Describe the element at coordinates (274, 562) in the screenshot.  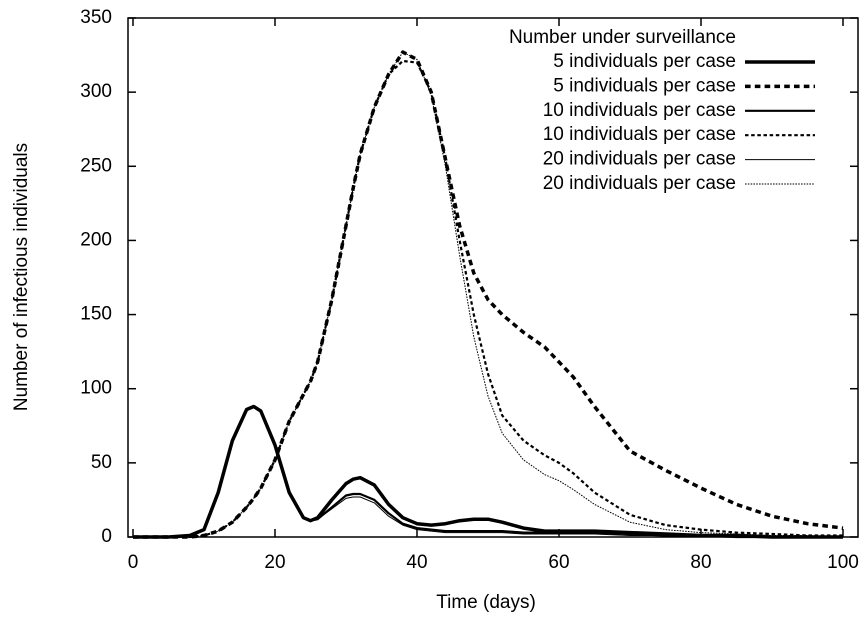
I see `x-tick-label: 20` at that location.